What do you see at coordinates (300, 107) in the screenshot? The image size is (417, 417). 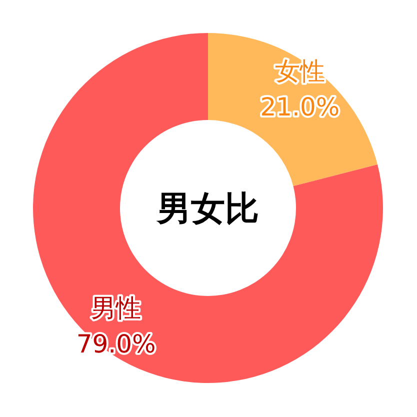 I see `data-label: 21.0%` at bounding box center [300, 107].